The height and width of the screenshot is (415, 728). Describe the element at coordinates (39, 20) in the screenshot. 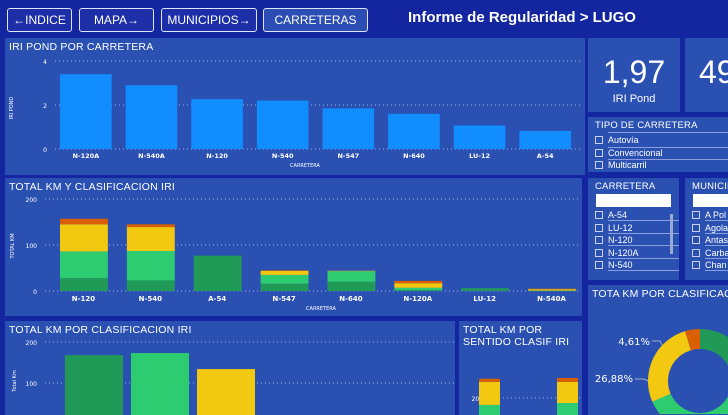

I see `indice-button: ←INDICE` at that location.